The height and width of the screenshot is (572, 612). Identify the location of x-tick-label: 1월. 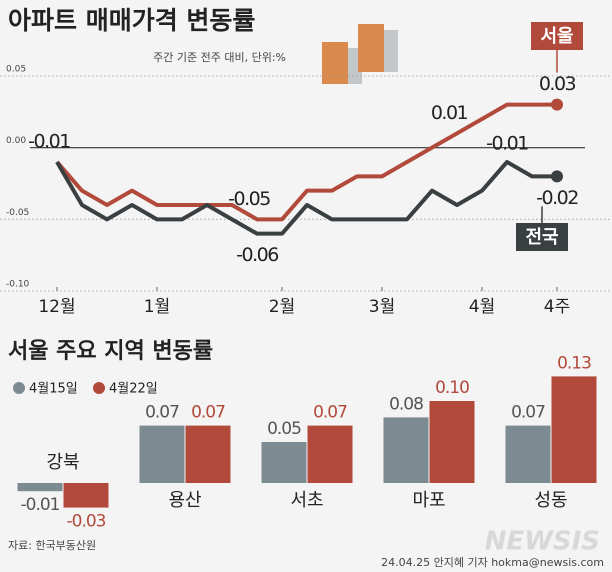
(157, 307).